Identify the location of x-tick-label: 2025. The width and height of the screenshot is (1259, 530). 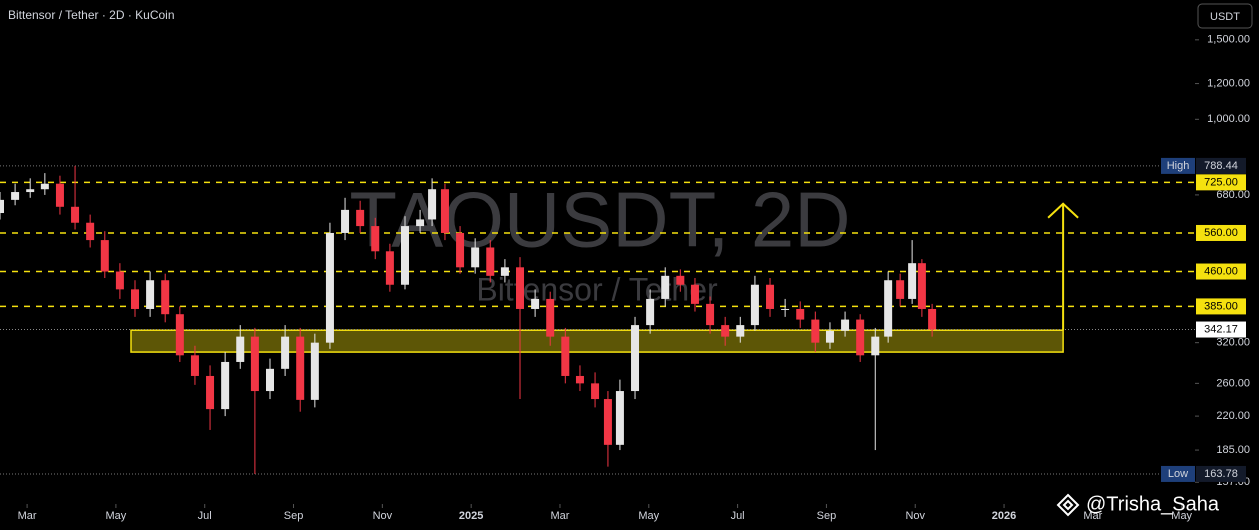
(471, 516).